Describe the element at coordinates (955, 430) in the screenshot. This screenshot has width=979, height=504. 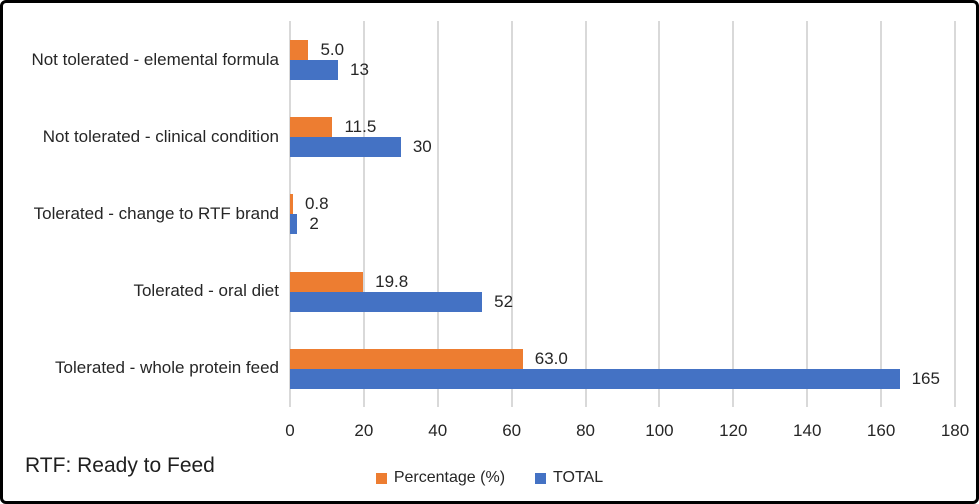
I see `x-tick-label: 180` at that location.